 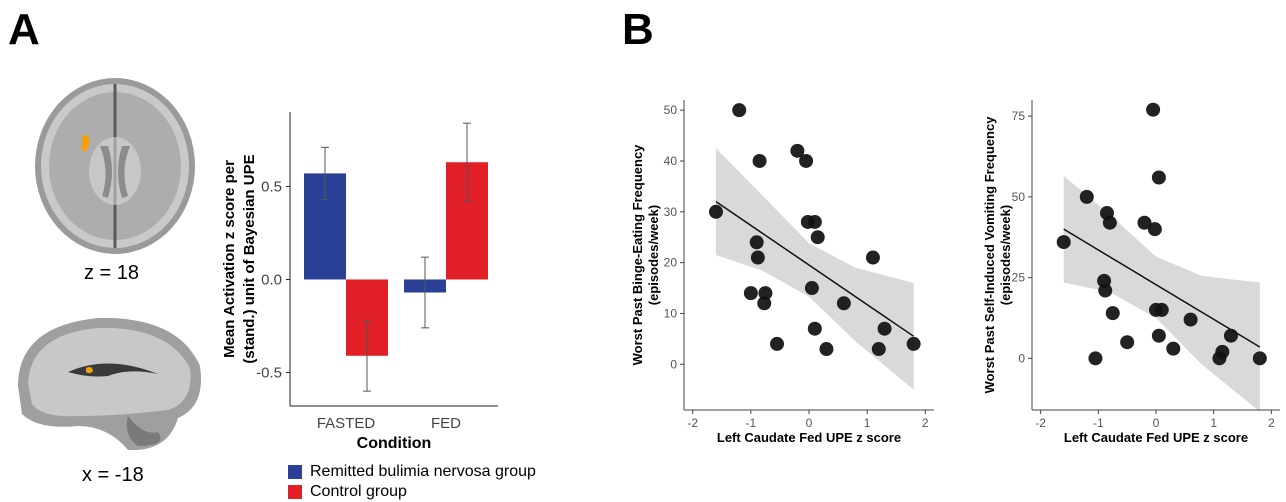 What do you see at coordinates (1019, 197) in the screenshot?
I see `y-tick-label-2: 50` at bounding box center [1019, 197].